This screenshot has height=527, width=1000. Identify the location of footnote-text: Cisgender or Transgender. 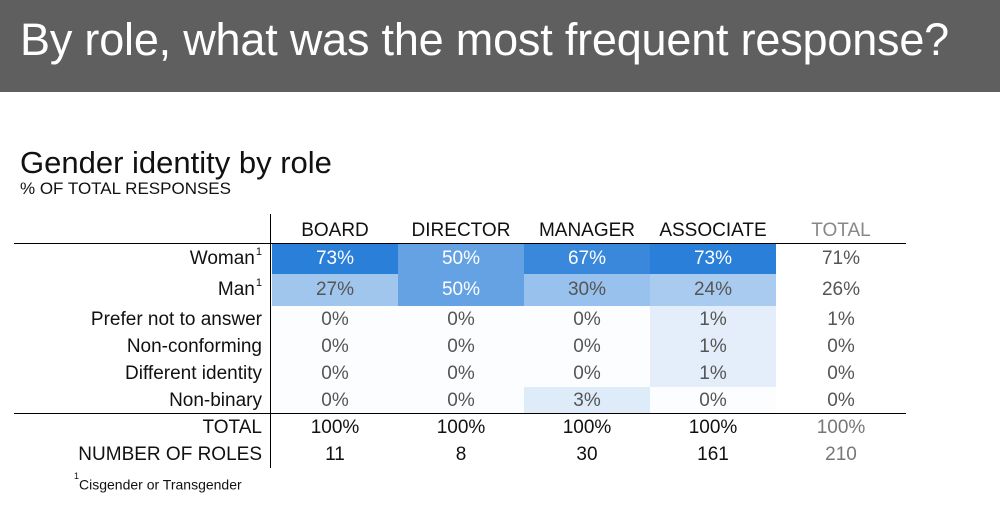
(160, 484).